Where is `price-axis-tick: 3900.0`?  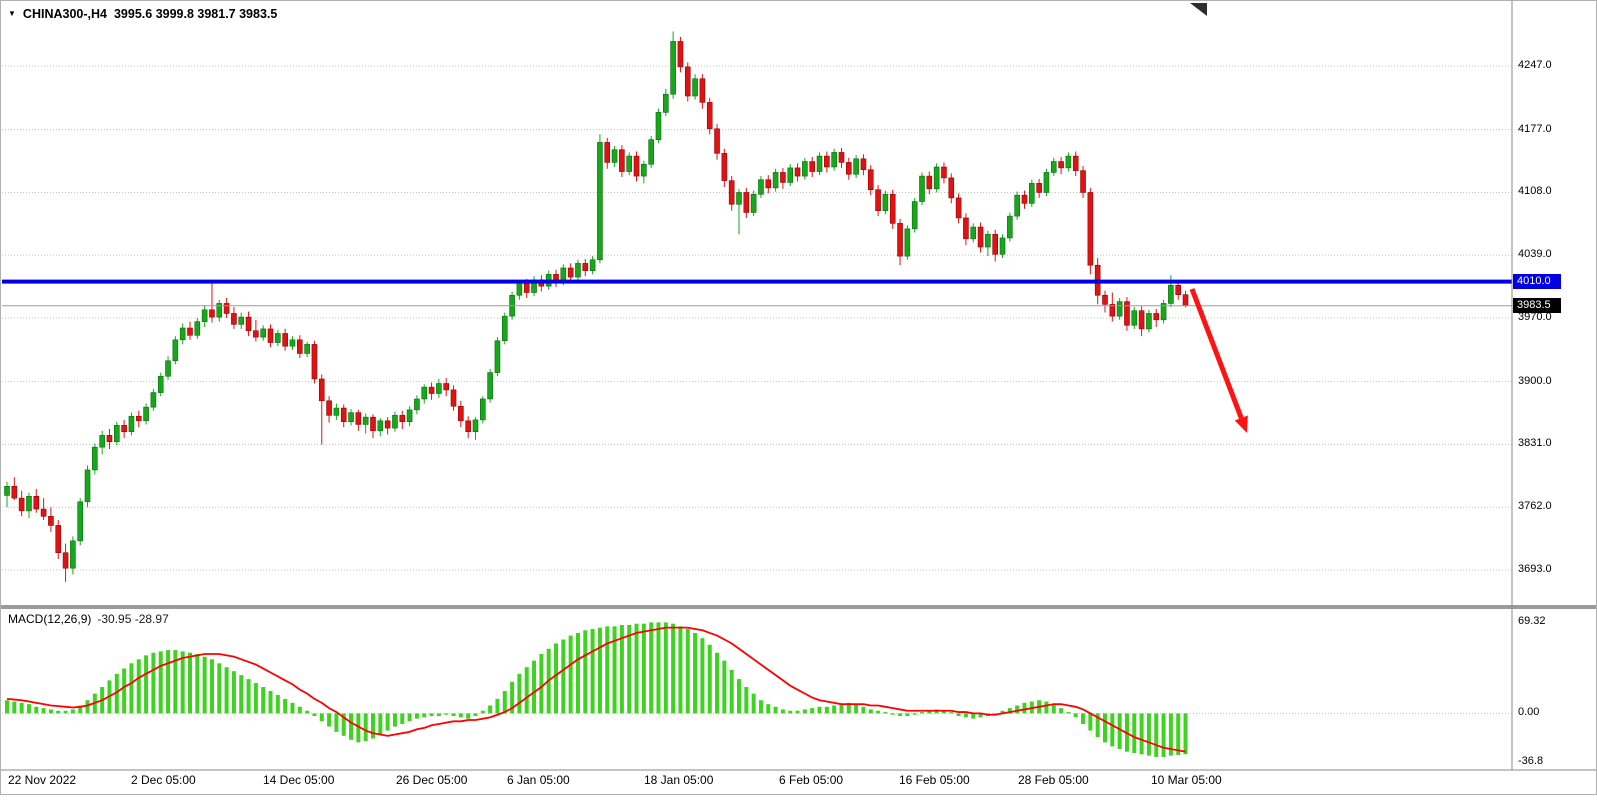 price-axis-tick: 3900.0 is located at coordinates (1535, 380).